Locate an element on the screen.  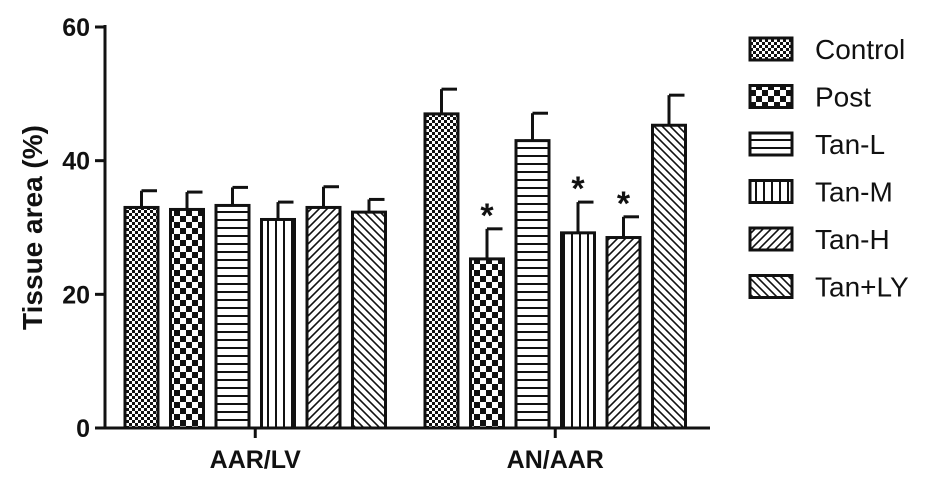
legend-item: Post is located at coordinates (809, 97).